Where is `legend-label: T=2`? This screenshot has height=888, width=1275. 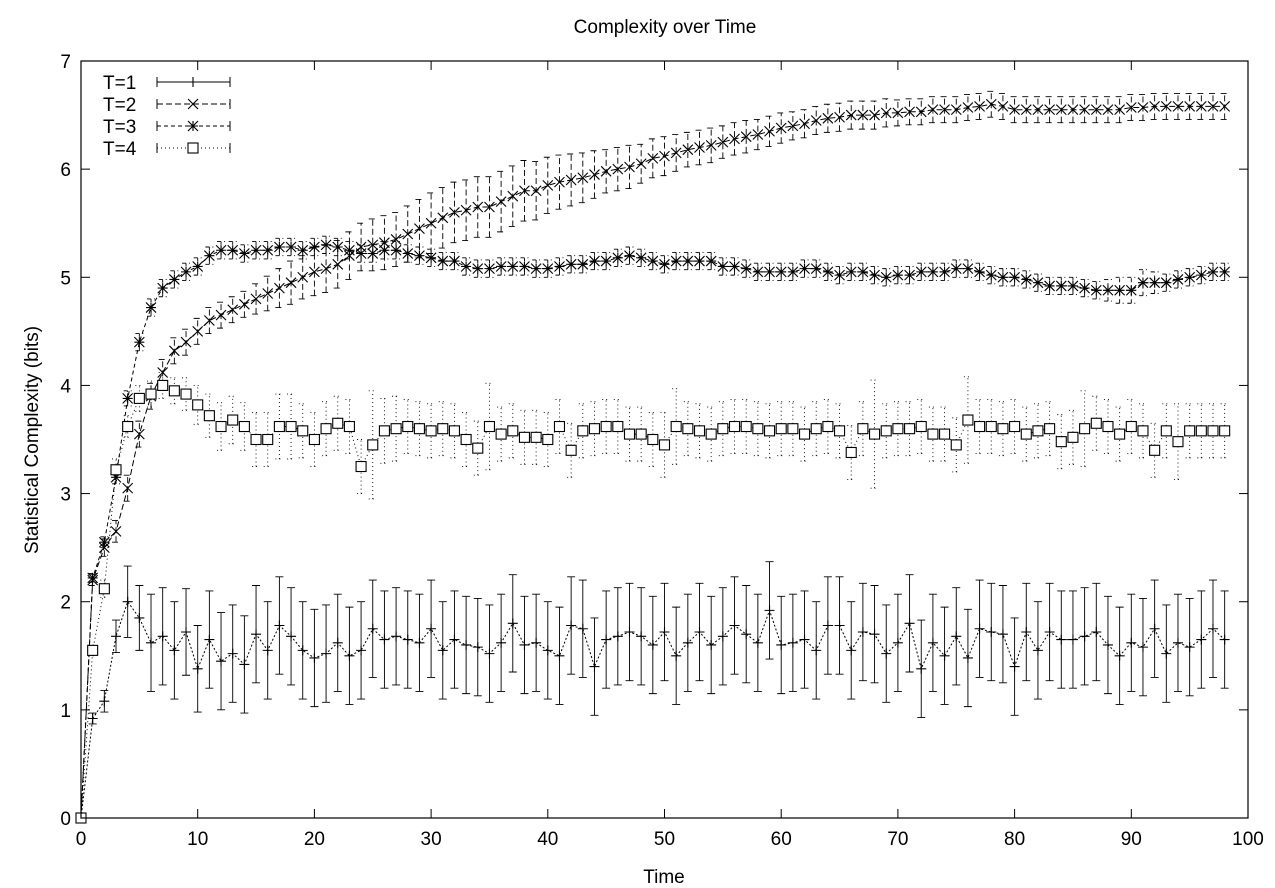
legend-label: T=2 is located at coordinates (119, 105).